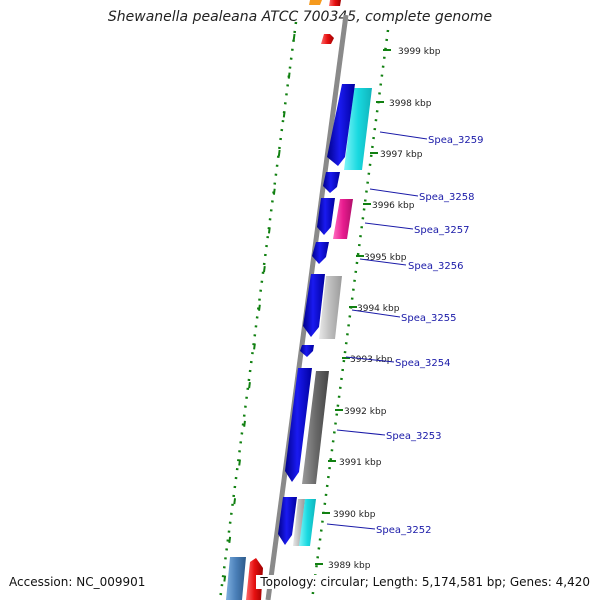 This screenshot has height=600, width=600. What do you see at coordinates (428, 318) in the screenshot?
I see `gene-label: Spea_3255` at bounding box center [428, 318].